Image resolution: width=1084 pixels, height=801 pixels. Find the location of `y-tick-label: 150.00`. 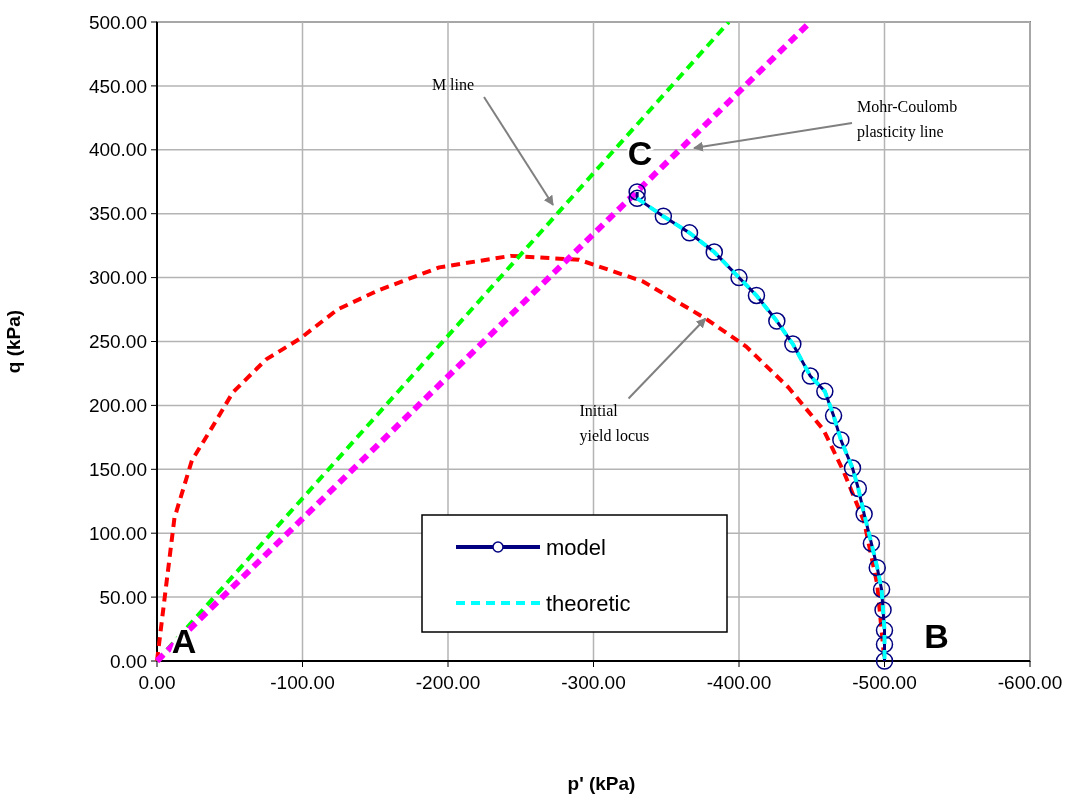

y-tick-label: 150.00 is located at coordinates (117, 469).